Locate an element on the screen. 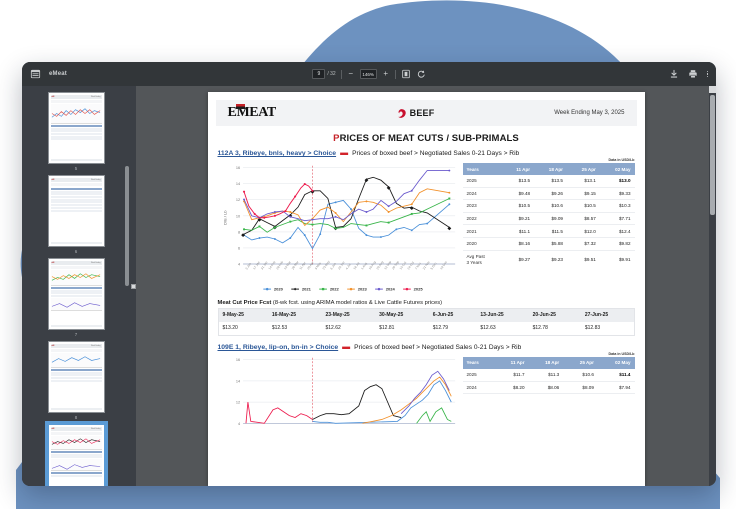  cell-value: $9.23 is located at coordinates (557, 260).